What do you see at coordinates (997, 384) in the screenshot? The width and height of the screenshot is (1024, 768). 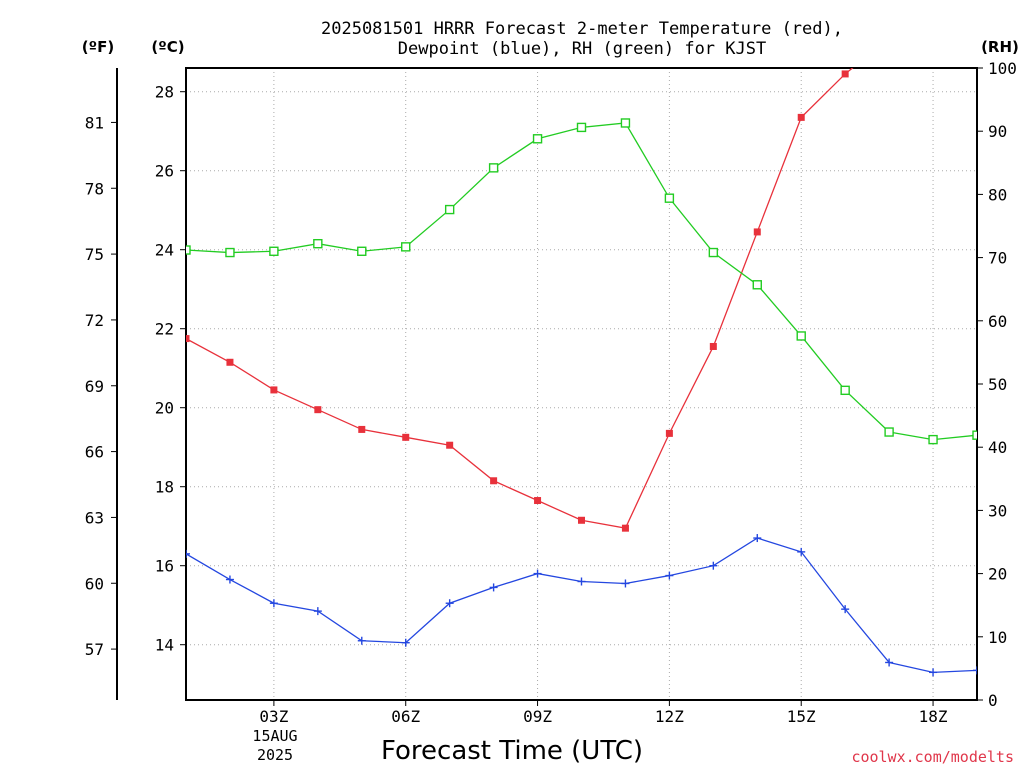 I see `rh-tick-label: 50` at bounding box center [997, 384].